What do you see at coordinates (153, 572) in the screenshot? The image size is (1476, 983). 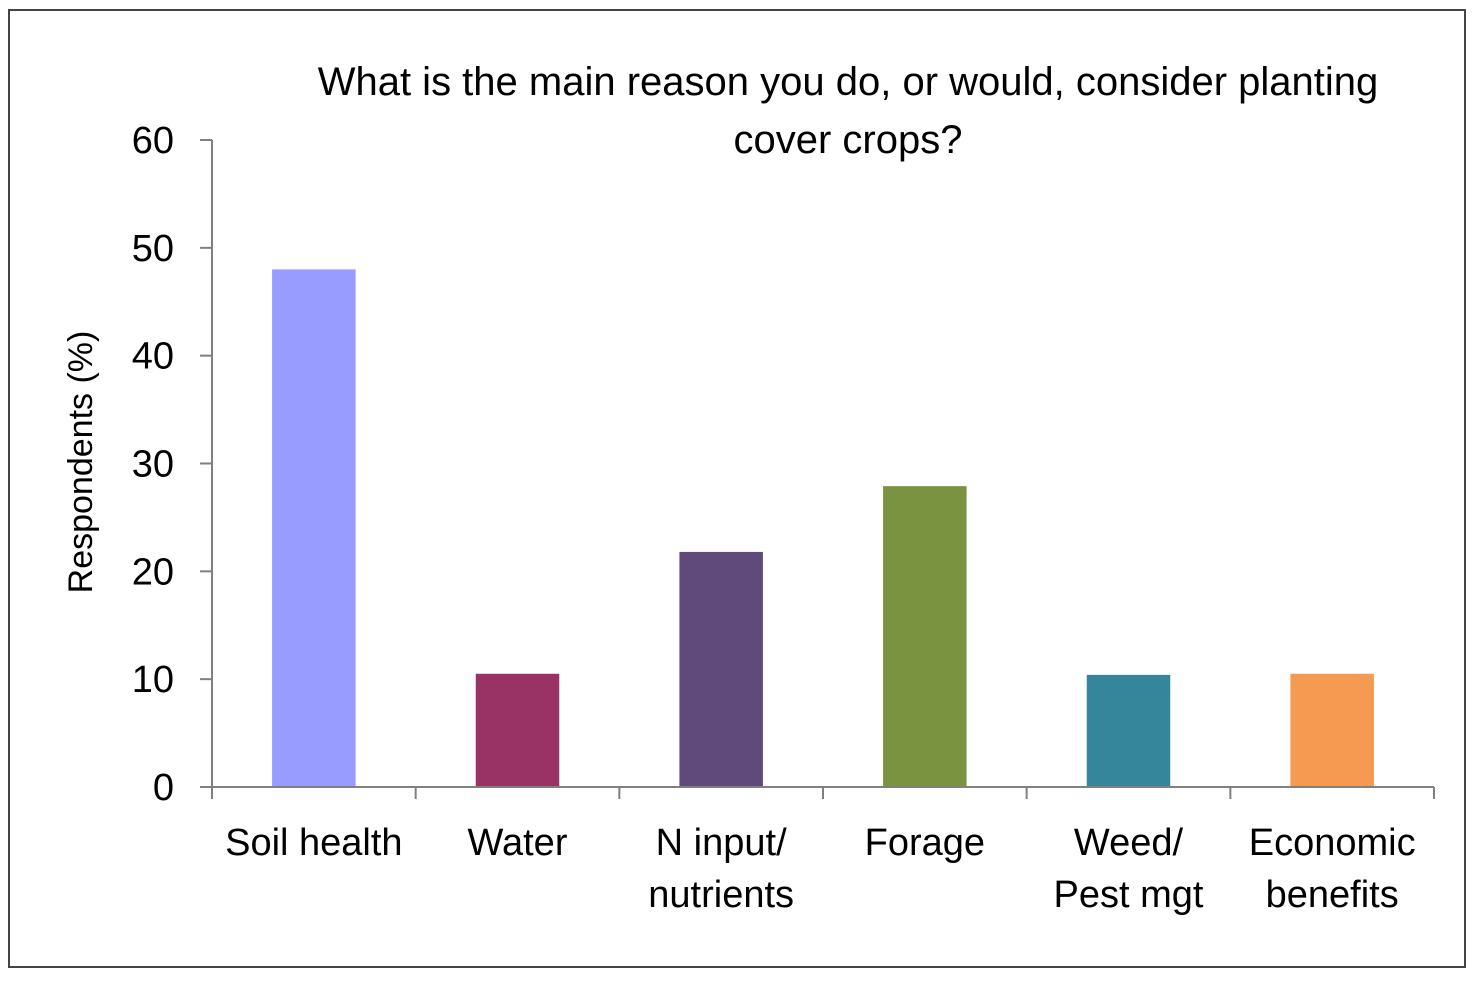 I see `y-tick-label: 20` at bounding box center [153, 572].